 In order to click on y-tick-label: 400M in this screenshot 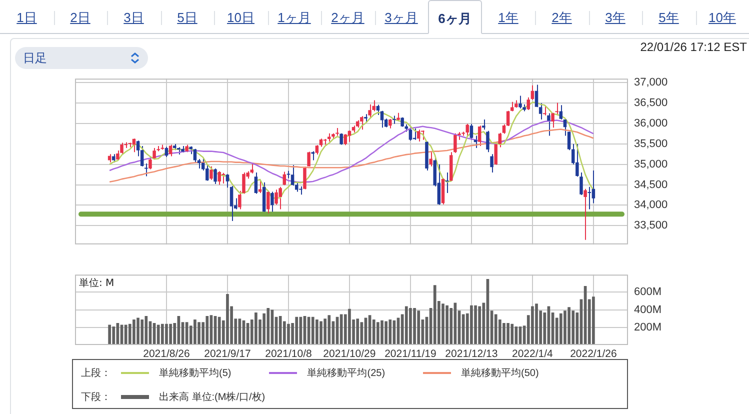, I will do `click(648, 310)`.